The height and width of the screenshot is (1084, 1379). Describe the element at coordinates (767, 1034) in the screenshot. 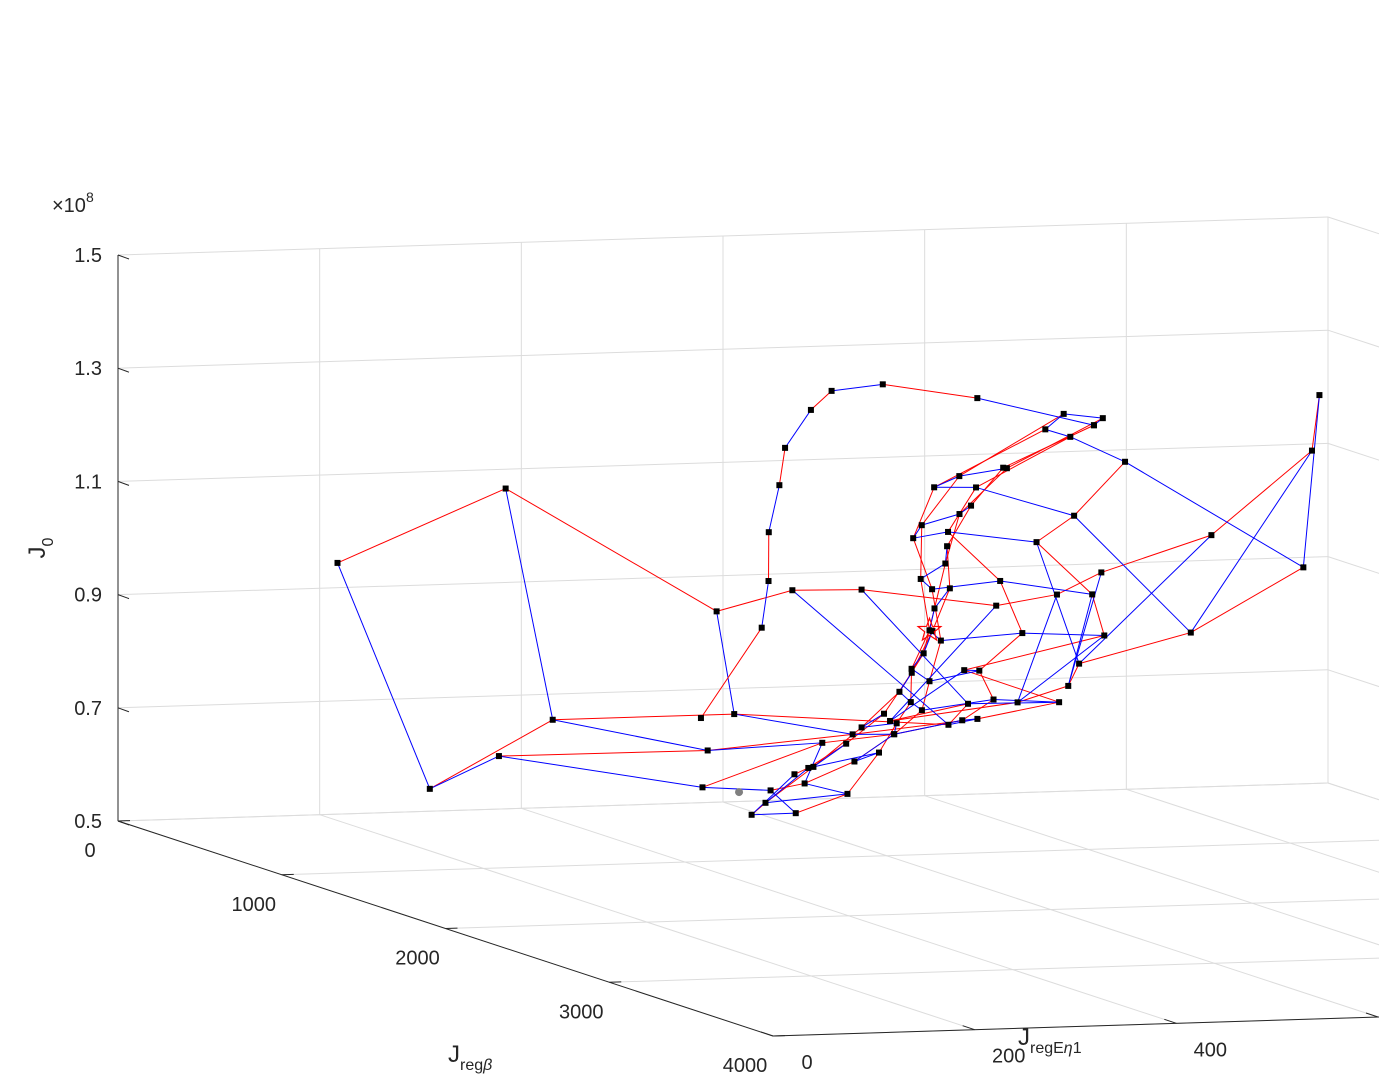

I see `y-tick-mark` at that location.